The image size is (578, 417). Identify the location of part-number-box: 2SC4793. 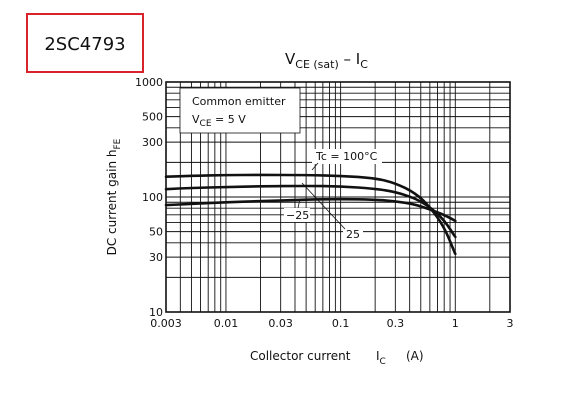
(85, 43).